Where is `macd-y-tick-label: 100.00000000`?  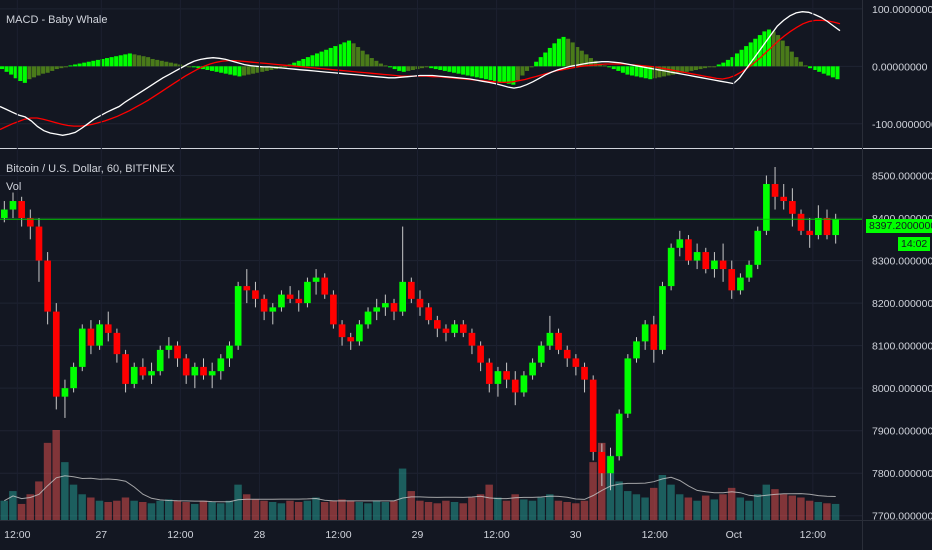
macd-y-tick-label: 100.00000000 is located at coordinates (902, 10).